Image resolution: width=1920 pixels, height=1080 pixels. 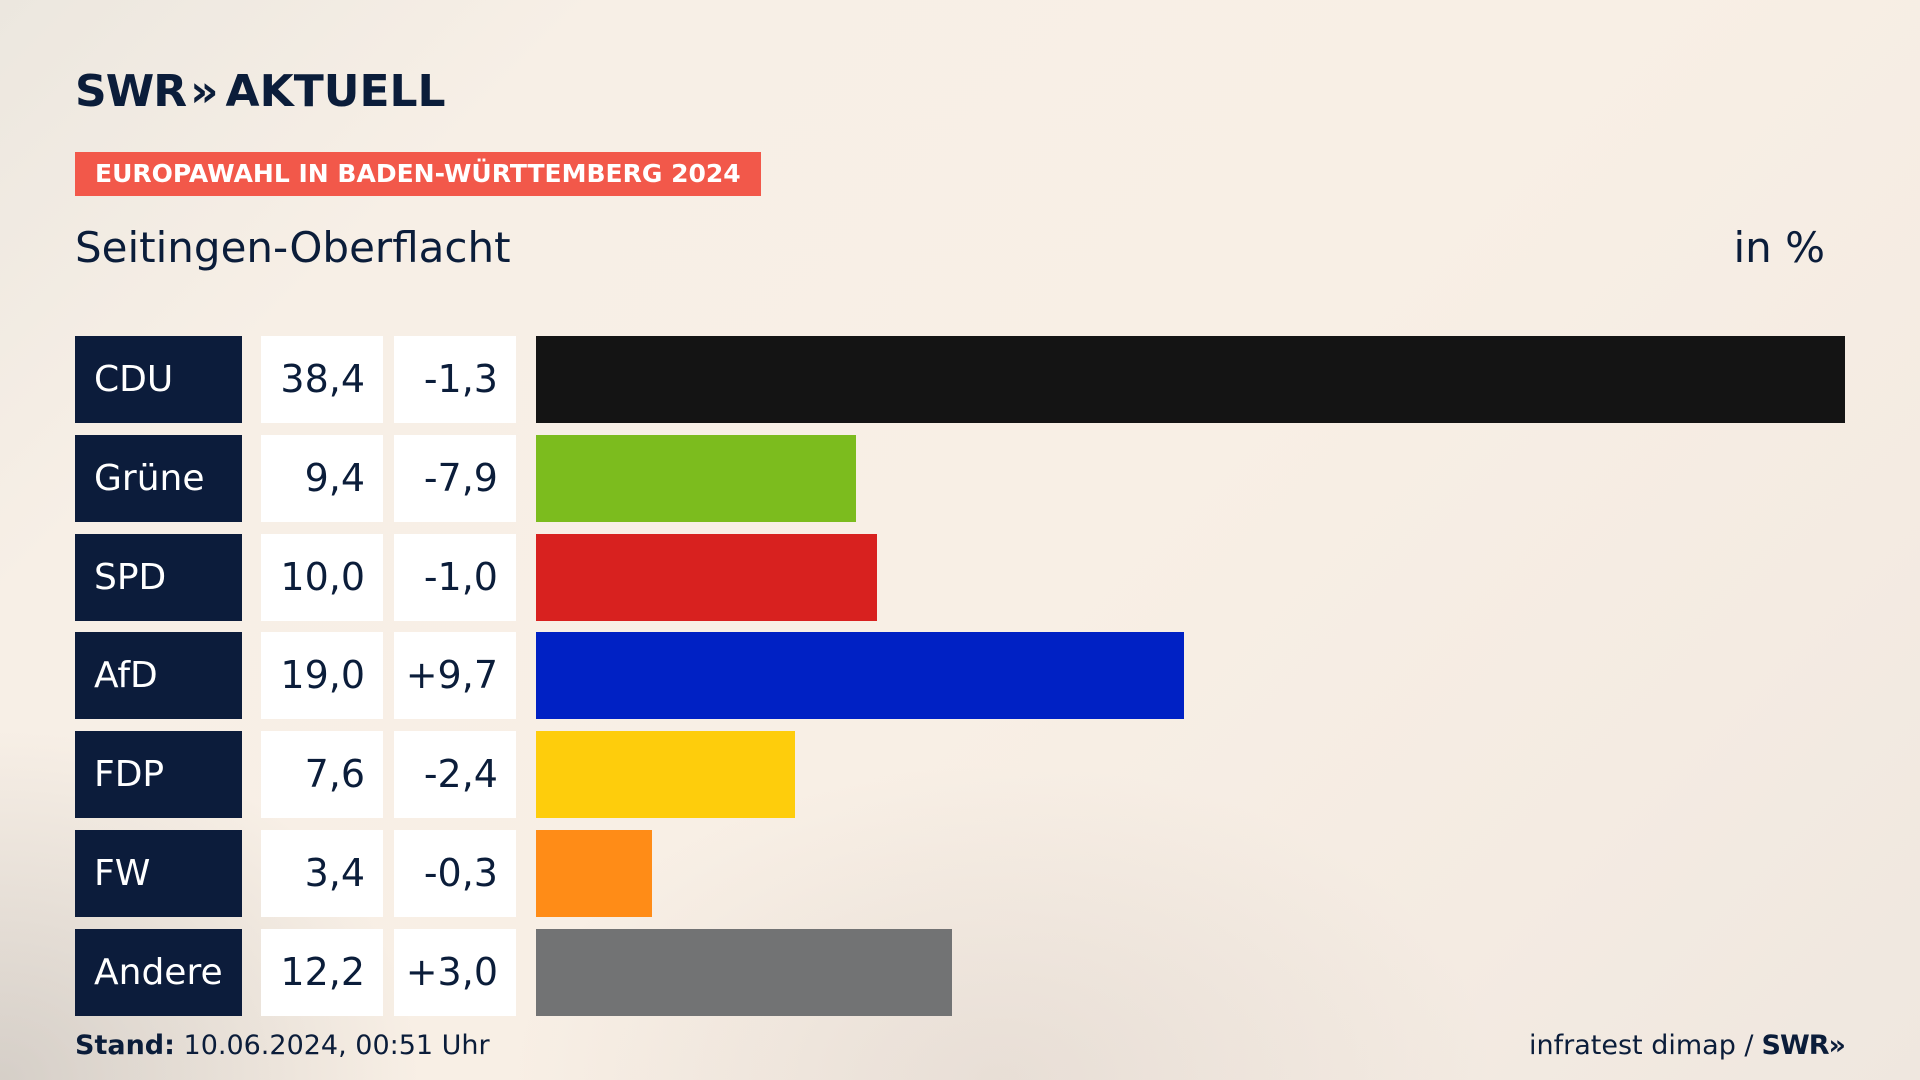 I want to click on party-label: FW, so click(x=158, y=873).